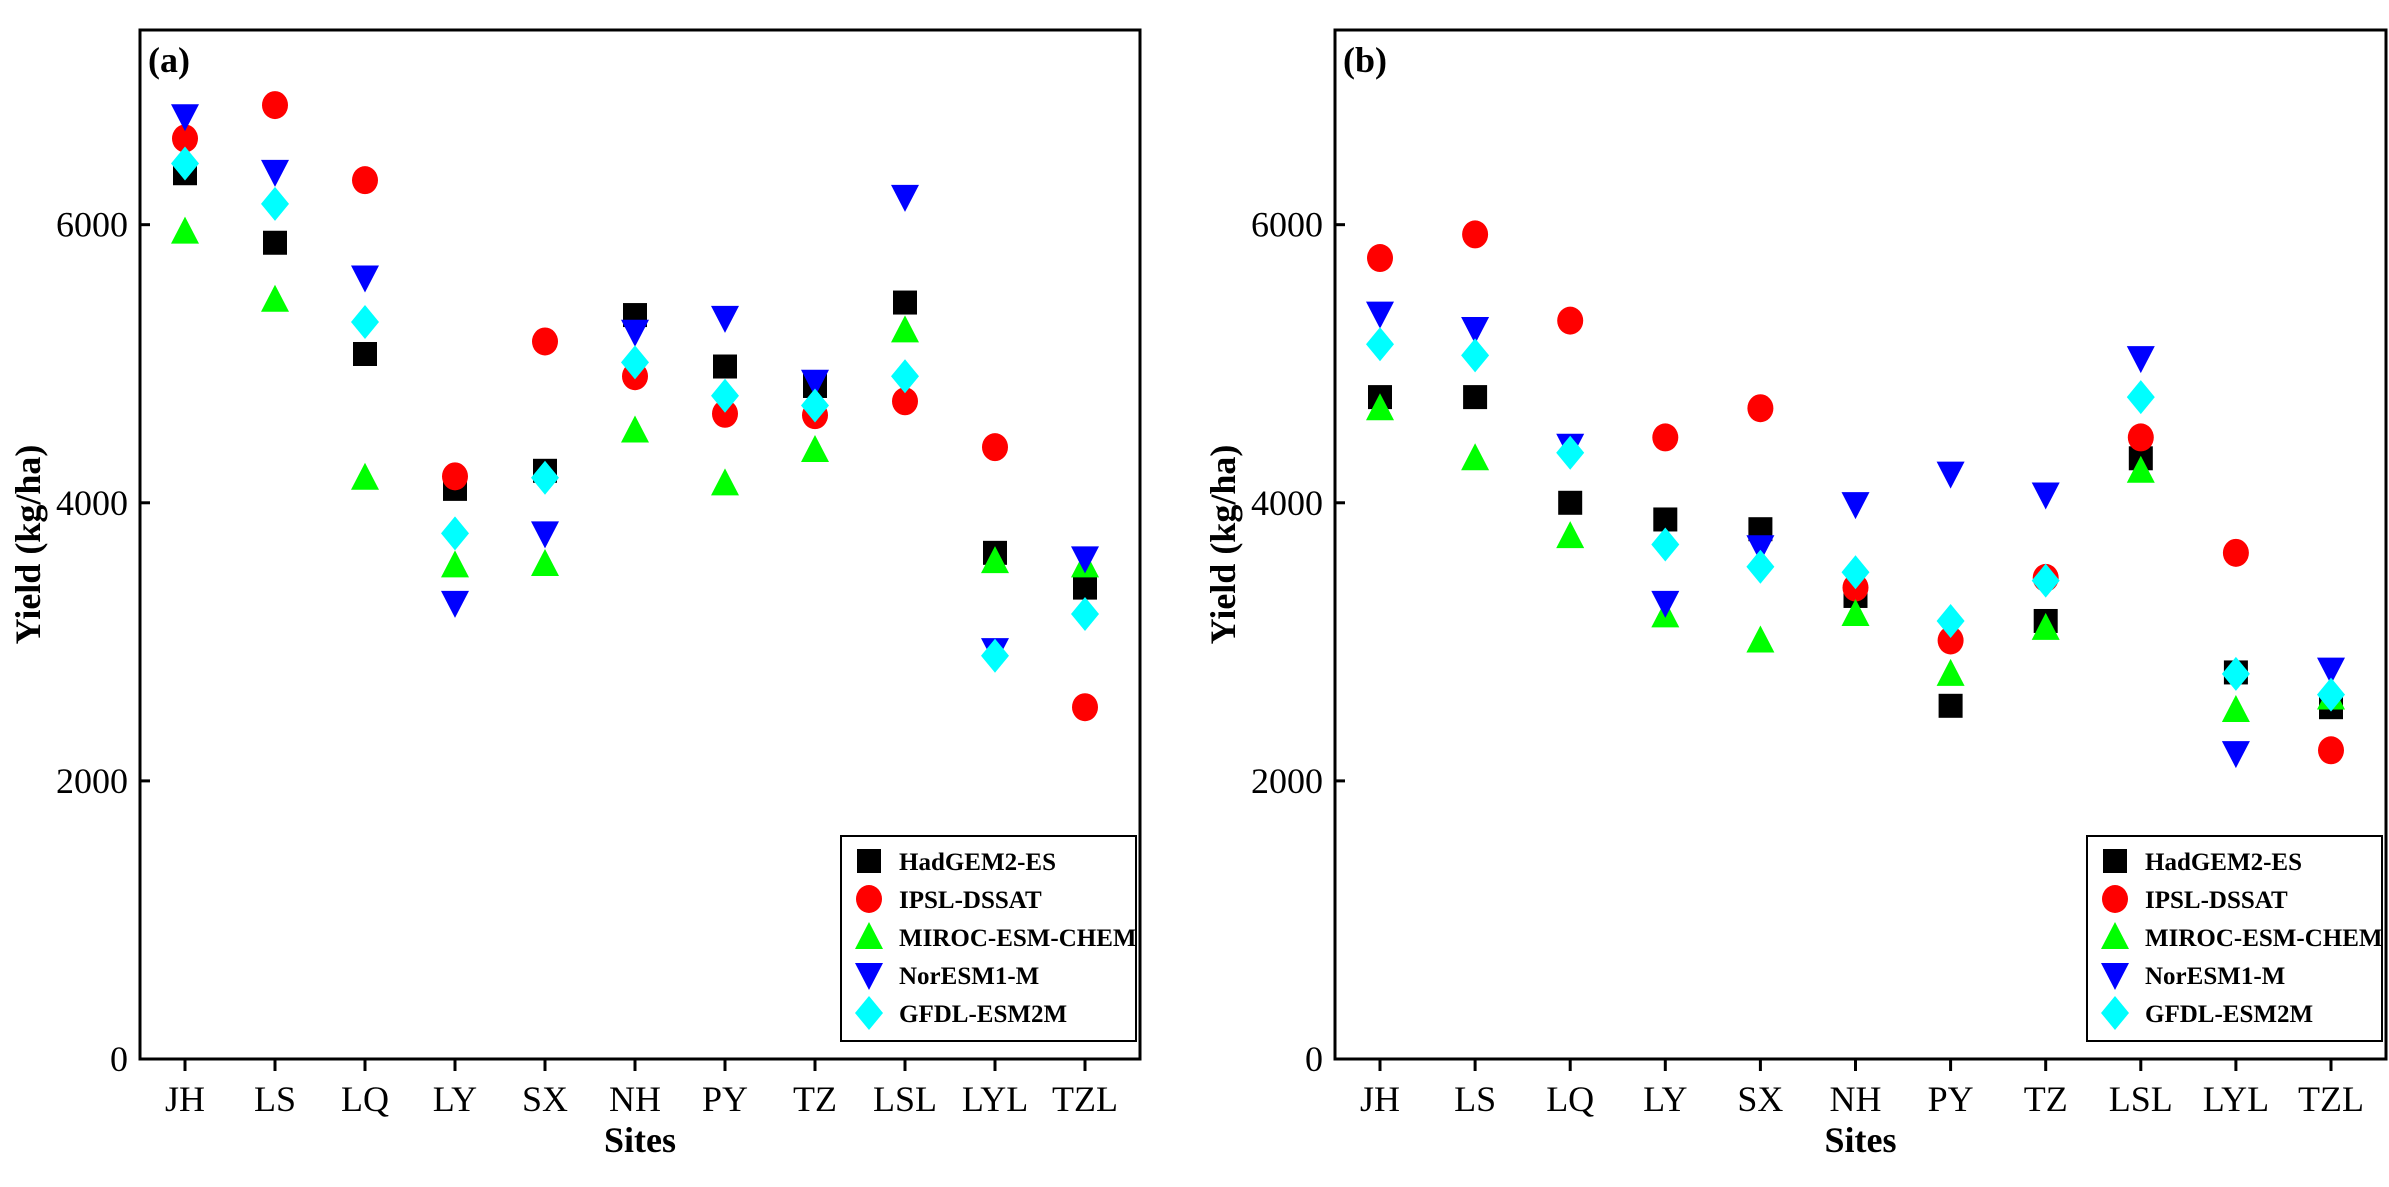 Image resolution: width=2389 pixels, height=1187 pixels. Describe the element at coordinates (1760, 1099) in the screenshot. I see `x-tick-label: SX` at that location.